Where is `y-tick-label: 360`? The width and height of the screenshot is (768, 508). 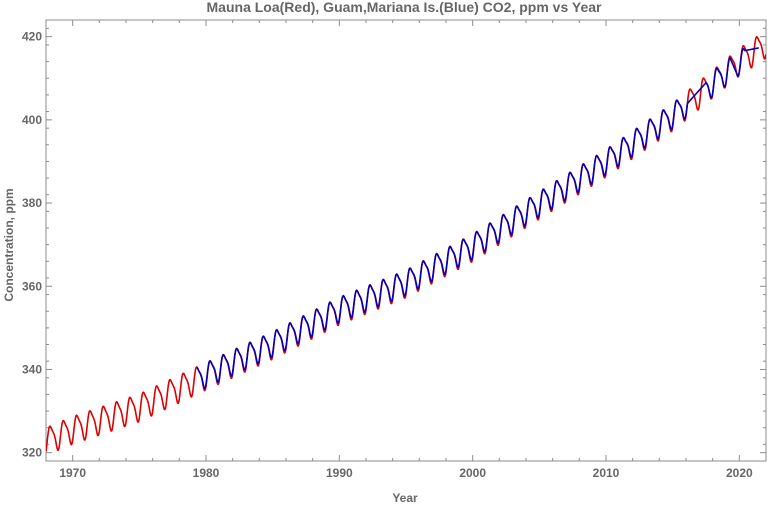
y-tick-label: 360 is located at coordinates (32, 286).